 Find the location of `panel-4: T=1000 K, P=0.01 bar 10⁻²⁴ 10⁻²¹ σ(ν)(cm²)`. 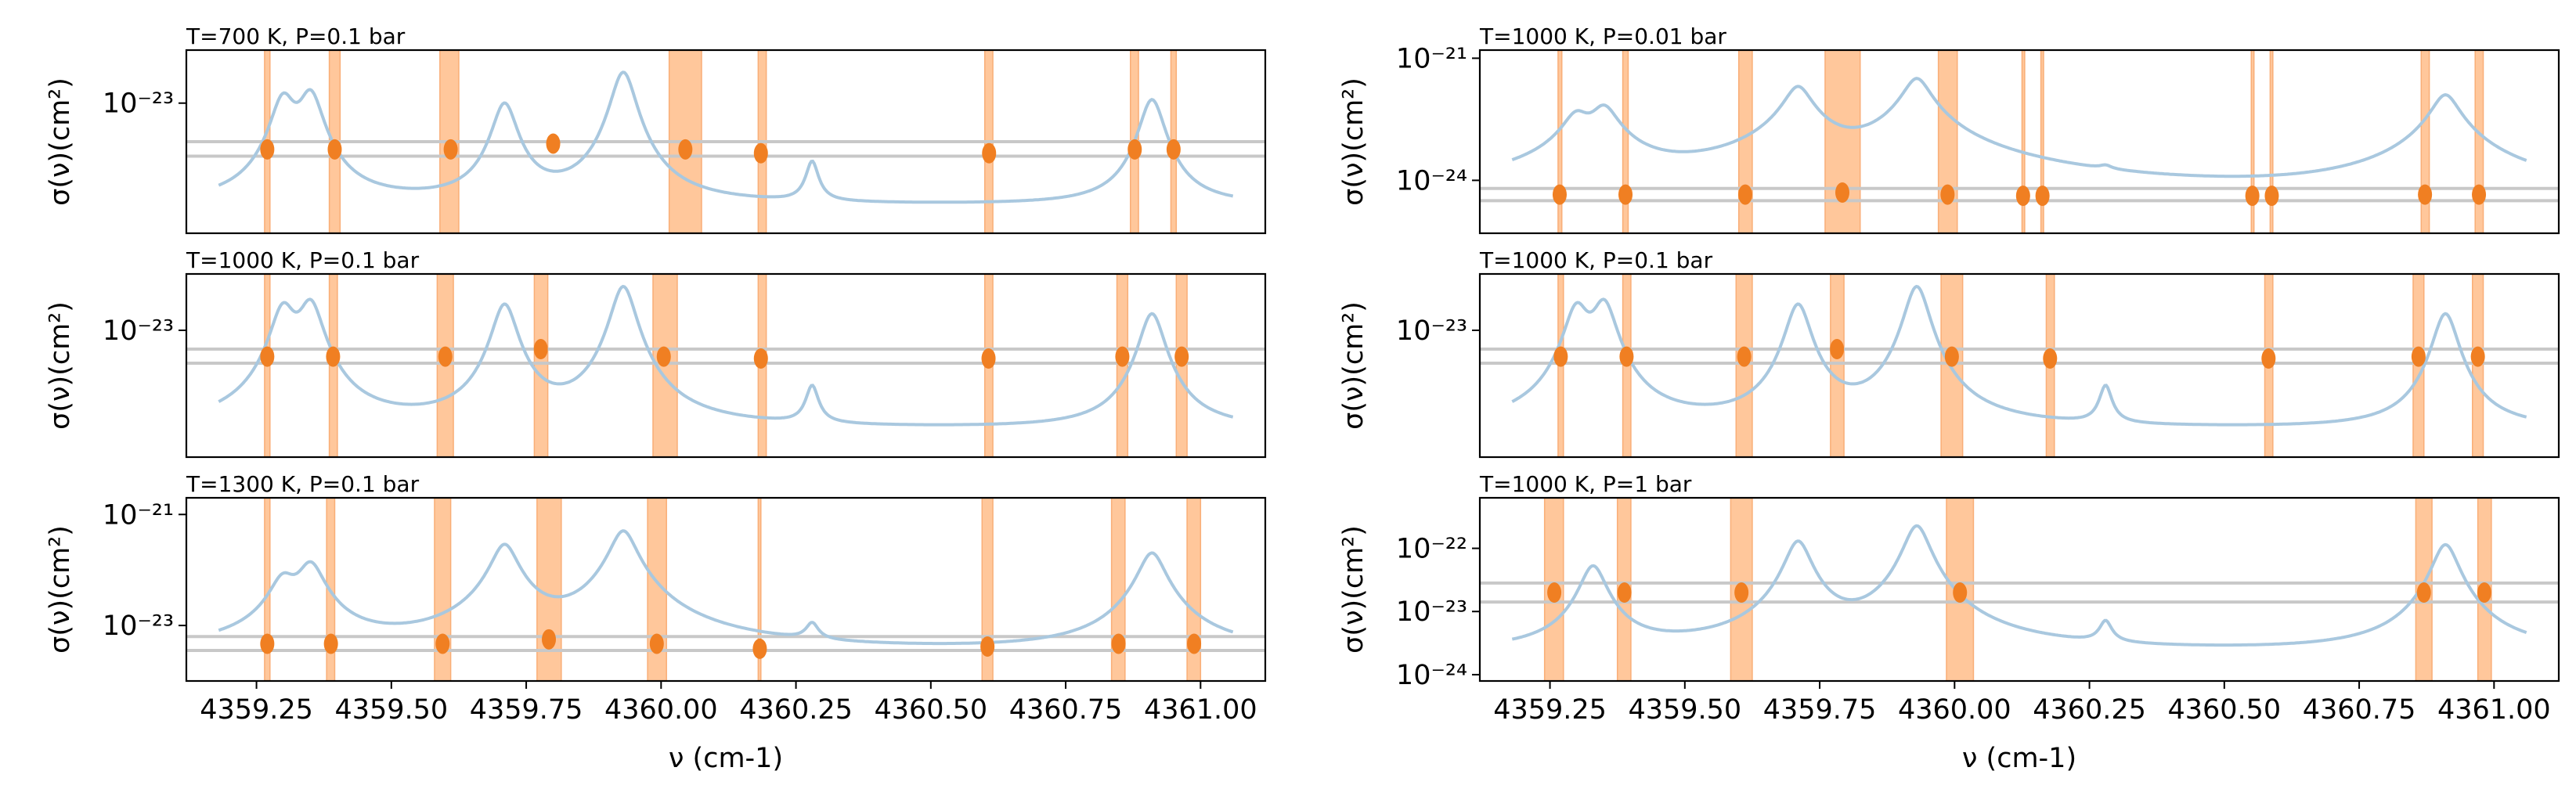

panel-4: T=1000 K, P=0.01 bar 10⁻²⁴ 10⁻²¹ σ(ν)(cm²) is located at coordinates (1949, 129).